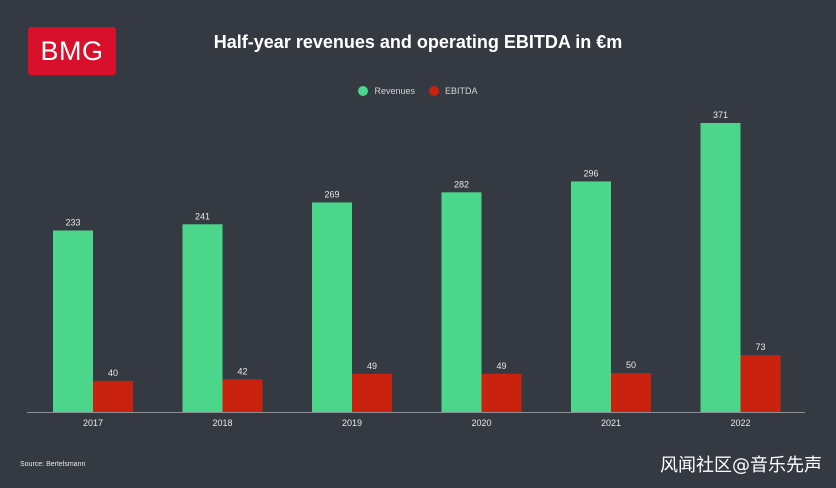 The width and height of the screenshot is (836, 488). What do you see at coordinates (222, 423) in the screenshot?
I see `x-tick-2018: 2018` at bounding box center [222, 423].